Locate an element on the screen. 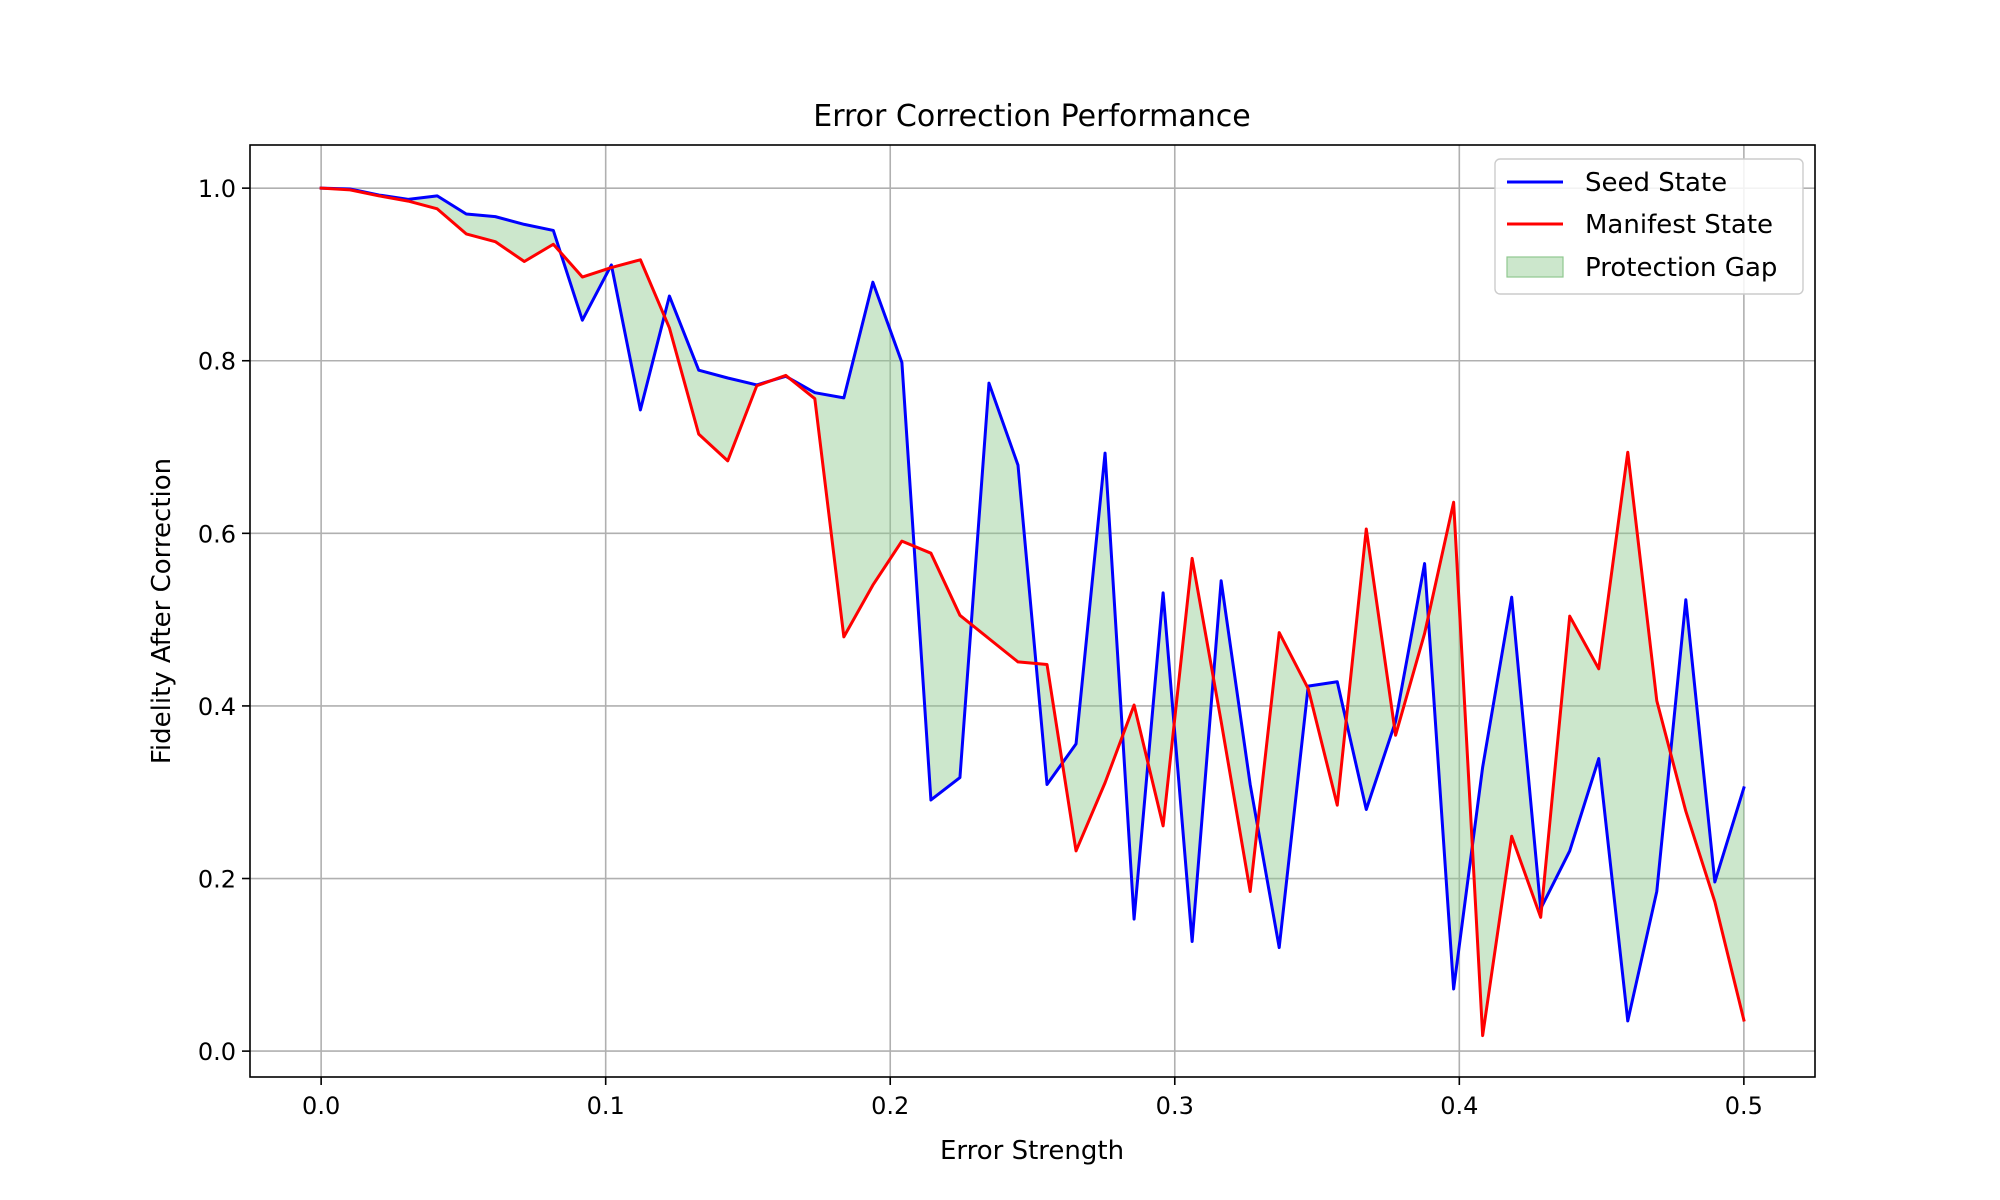 This screenshot has height=1200, width=2000. x-tick-label: 0.1 is located at coordinates (606, 1106).